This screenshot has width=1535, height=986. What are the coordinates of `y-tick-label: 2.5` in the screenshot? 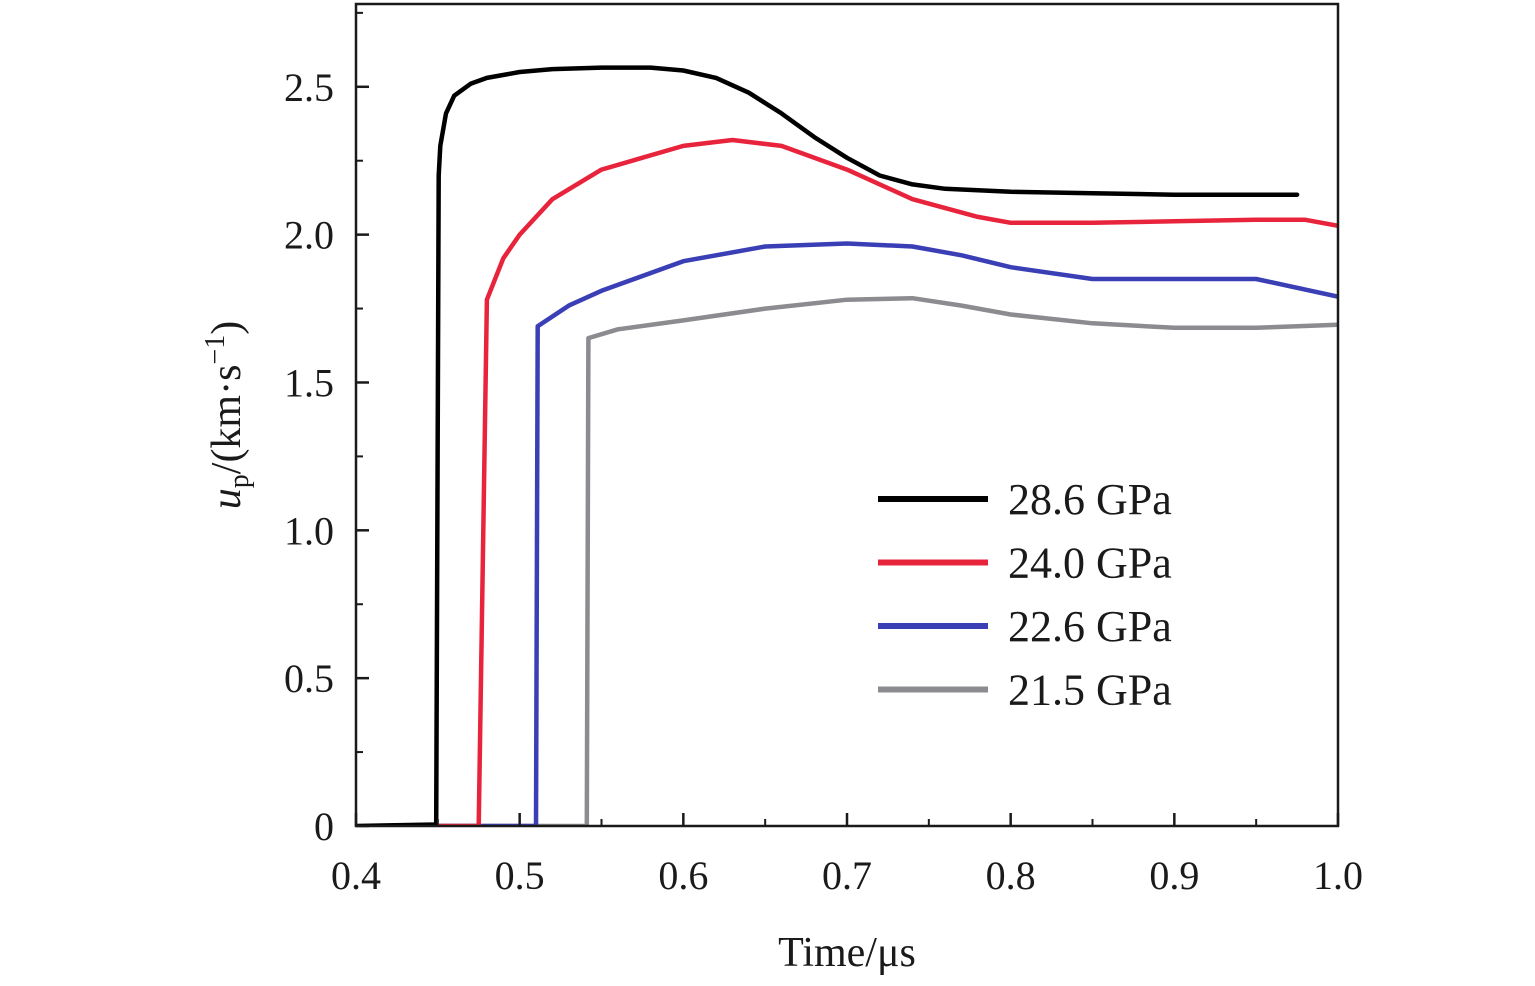 It's located at (309, 87).